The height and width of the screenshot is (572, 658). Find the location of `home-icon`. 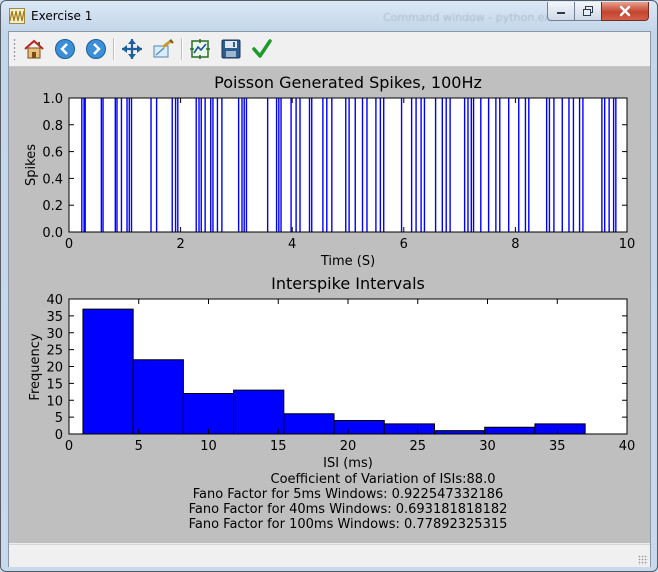

home-icon is located at coordinates (34, 49).